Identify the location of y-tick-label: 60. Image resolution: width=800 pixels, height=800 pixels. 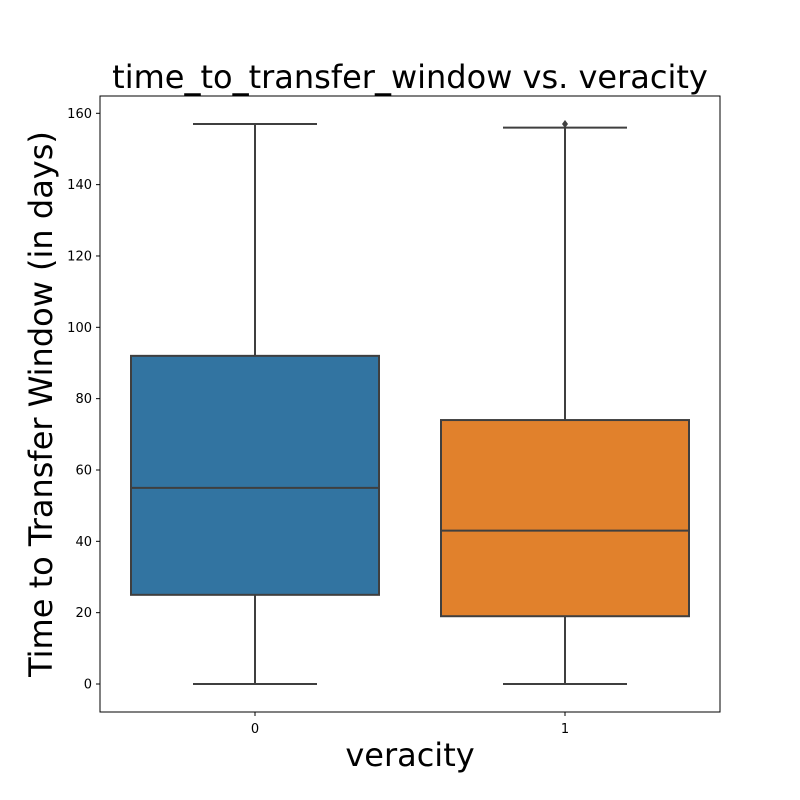
(83, 470).